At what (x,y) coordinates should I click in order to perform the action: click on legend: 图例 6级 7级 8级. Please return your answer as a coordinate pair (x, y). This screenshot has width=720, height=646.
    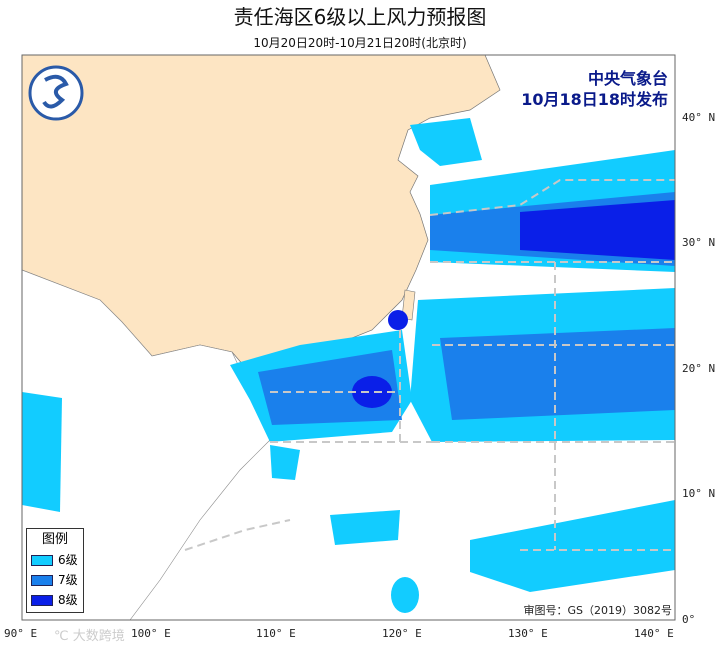
    Looking at the image, I should click on (55, 570).